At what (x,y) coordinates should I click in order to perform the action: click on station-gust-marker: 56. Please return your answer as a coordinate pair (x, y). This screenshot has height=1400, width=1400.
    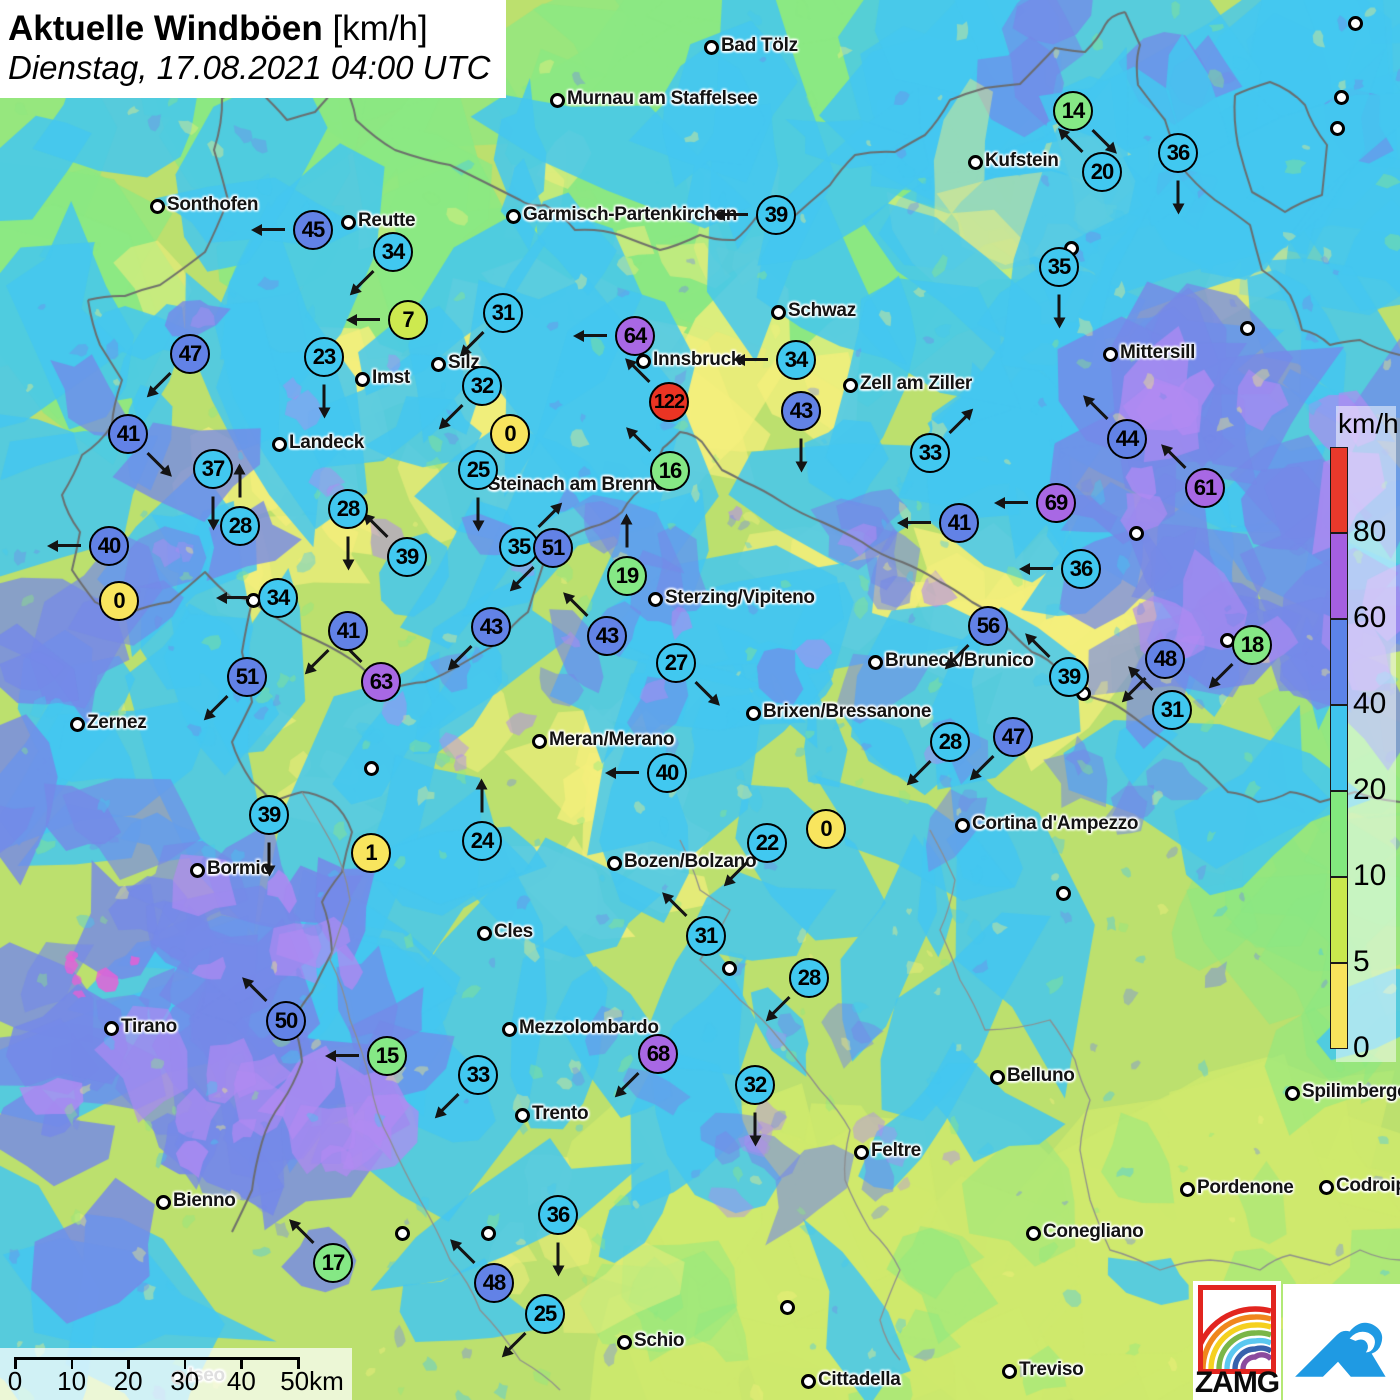
    Looking at the image, I should click on (988, 626).